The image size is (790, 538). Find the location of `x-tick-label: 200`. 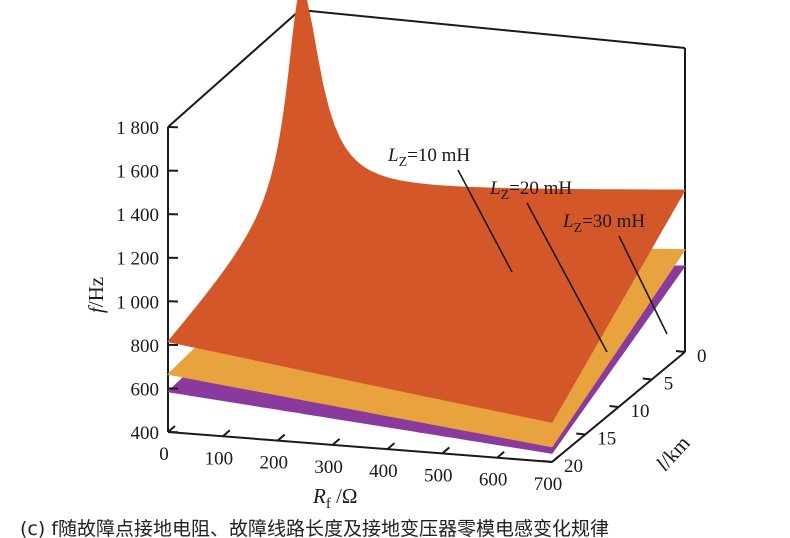

x-tick-label: 200 is located at coordinates (273, 463).